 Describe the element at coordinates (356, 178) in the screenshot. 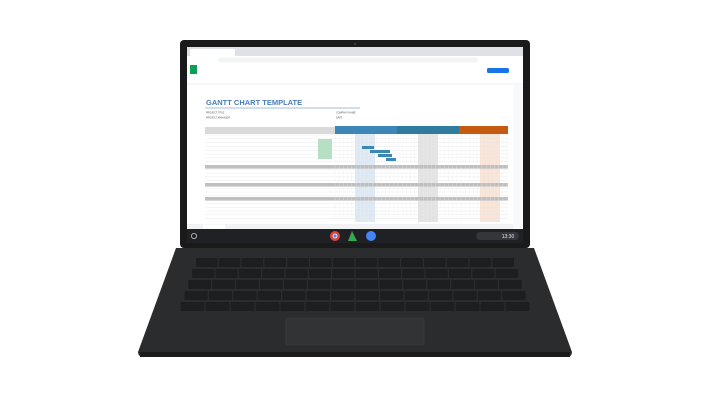

I see `grid-rows` at that location.